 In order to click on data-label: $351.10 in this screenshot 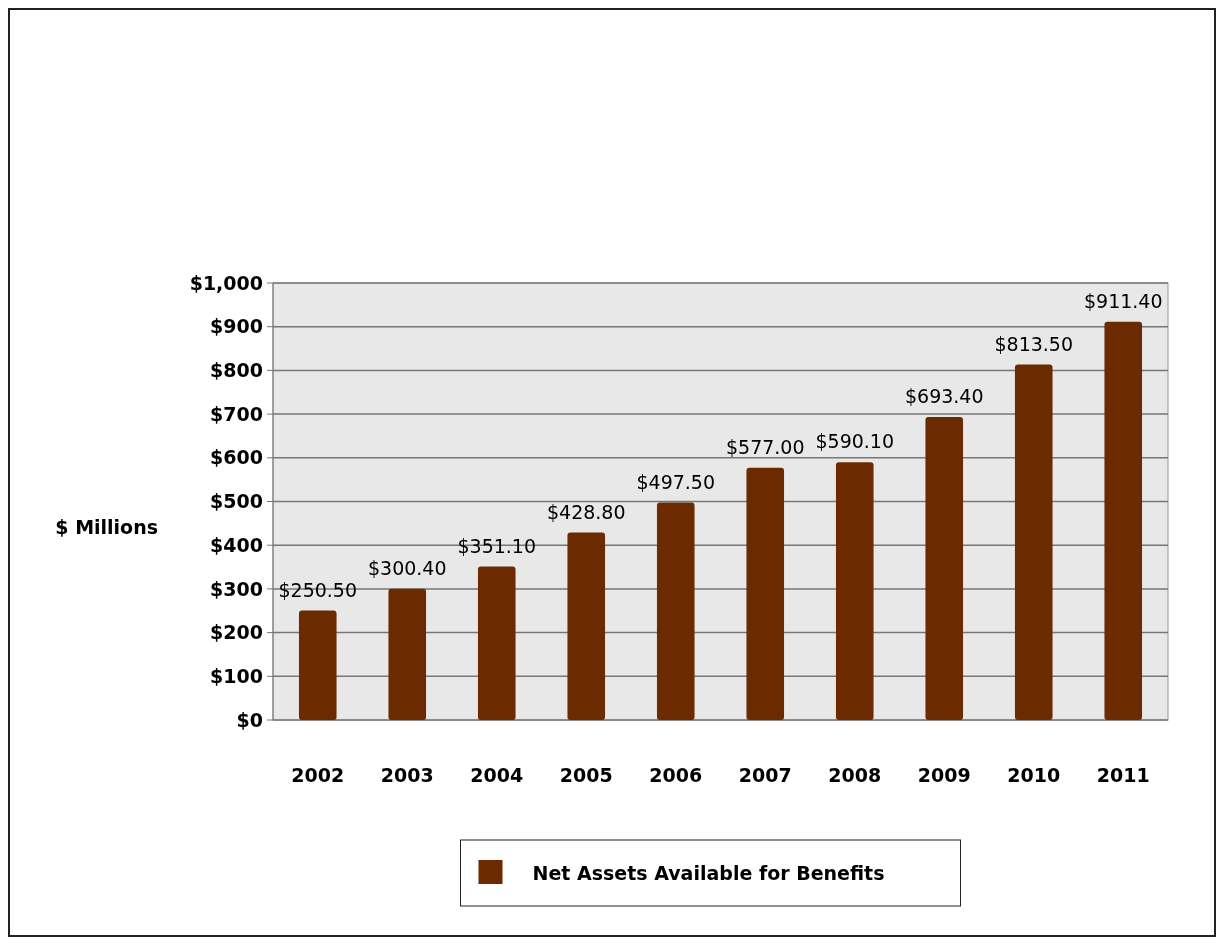, I will do `click(497, 545)`.